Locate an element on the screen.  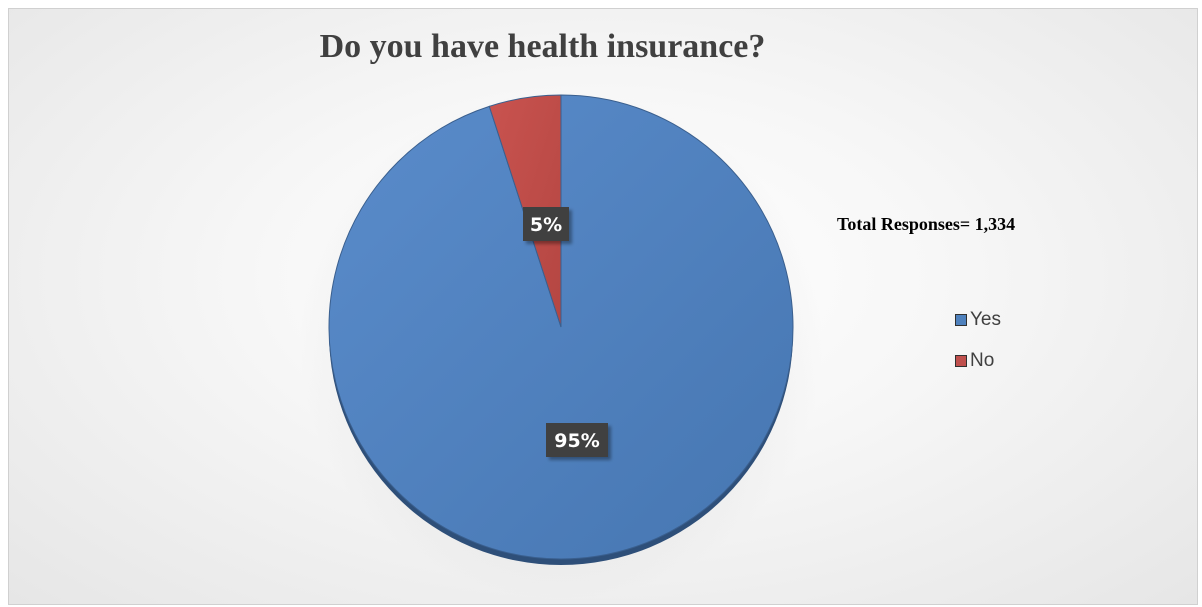
total-responses-annotation: Total Responses= 1,334 is located at coordinates (926, 224).